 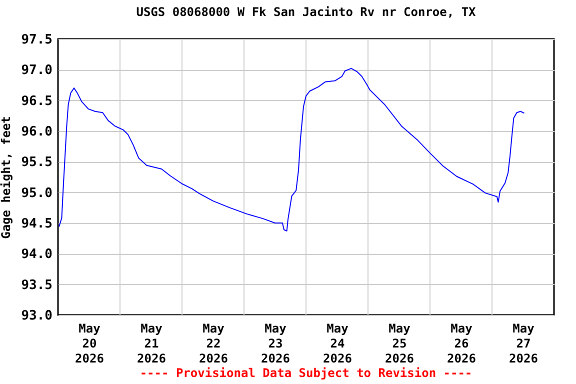 I want to click on x-tick-label: May 24 2026, so click(x=337, y=344).